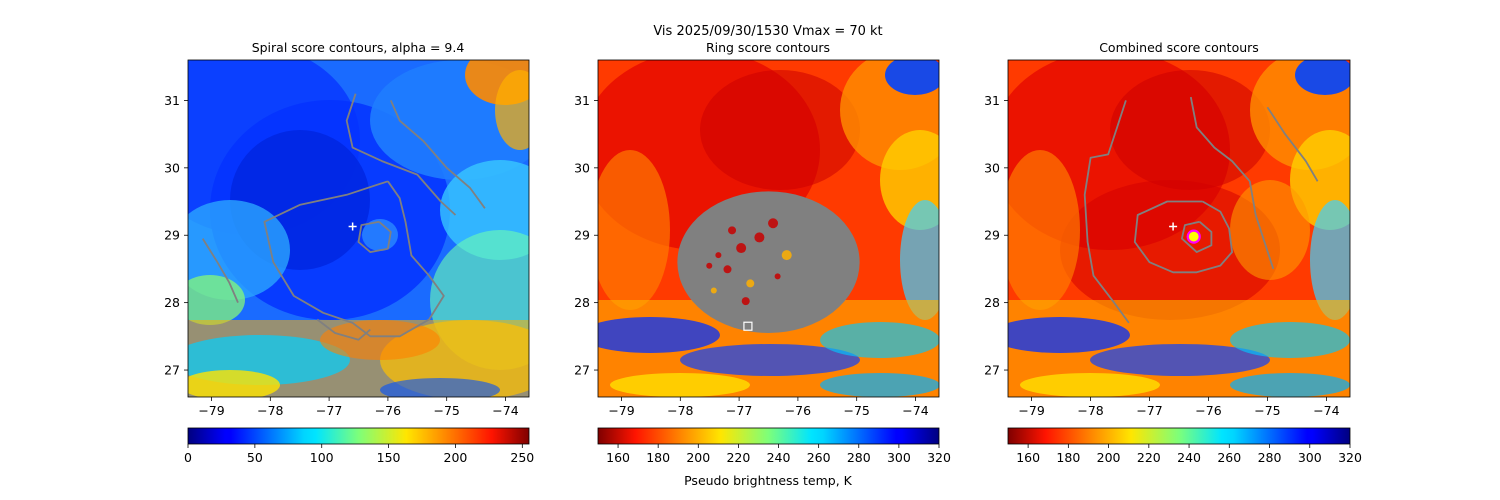 This screenshot has width=1500, height=500. I want to click on panel-title: Combined score contours, so click(1179, 47).